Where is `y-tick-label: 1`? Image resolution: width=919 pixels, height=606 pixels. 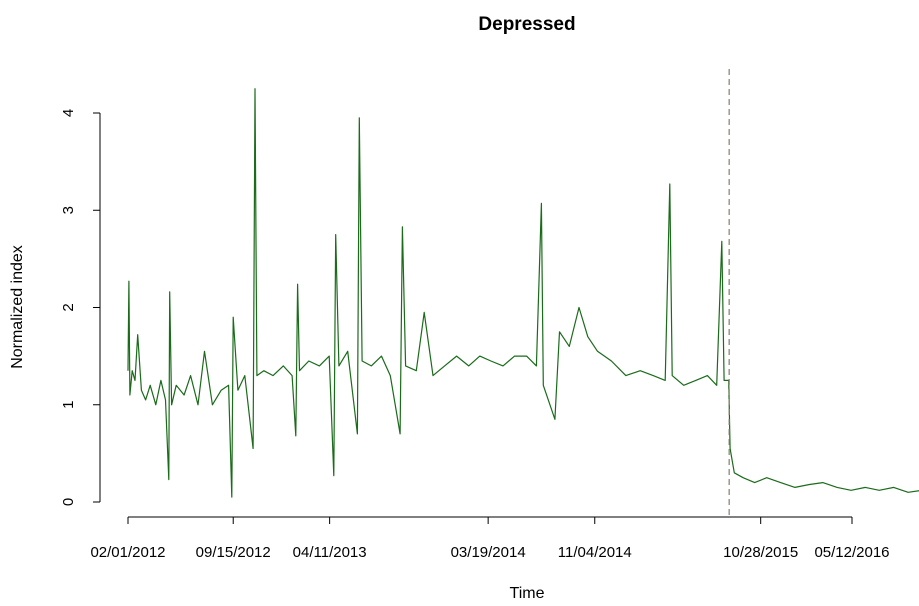 y-tick-label: 1 is located at coordinates (68, 405).